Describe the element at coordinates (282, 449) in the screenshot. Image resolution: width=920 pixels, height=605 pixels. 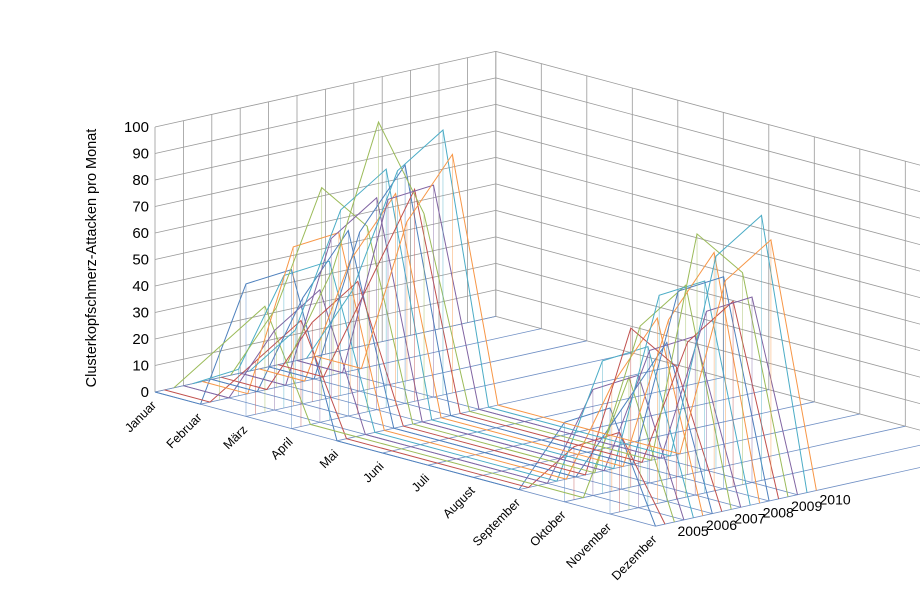
I see `x-tick-label: April` at that location.